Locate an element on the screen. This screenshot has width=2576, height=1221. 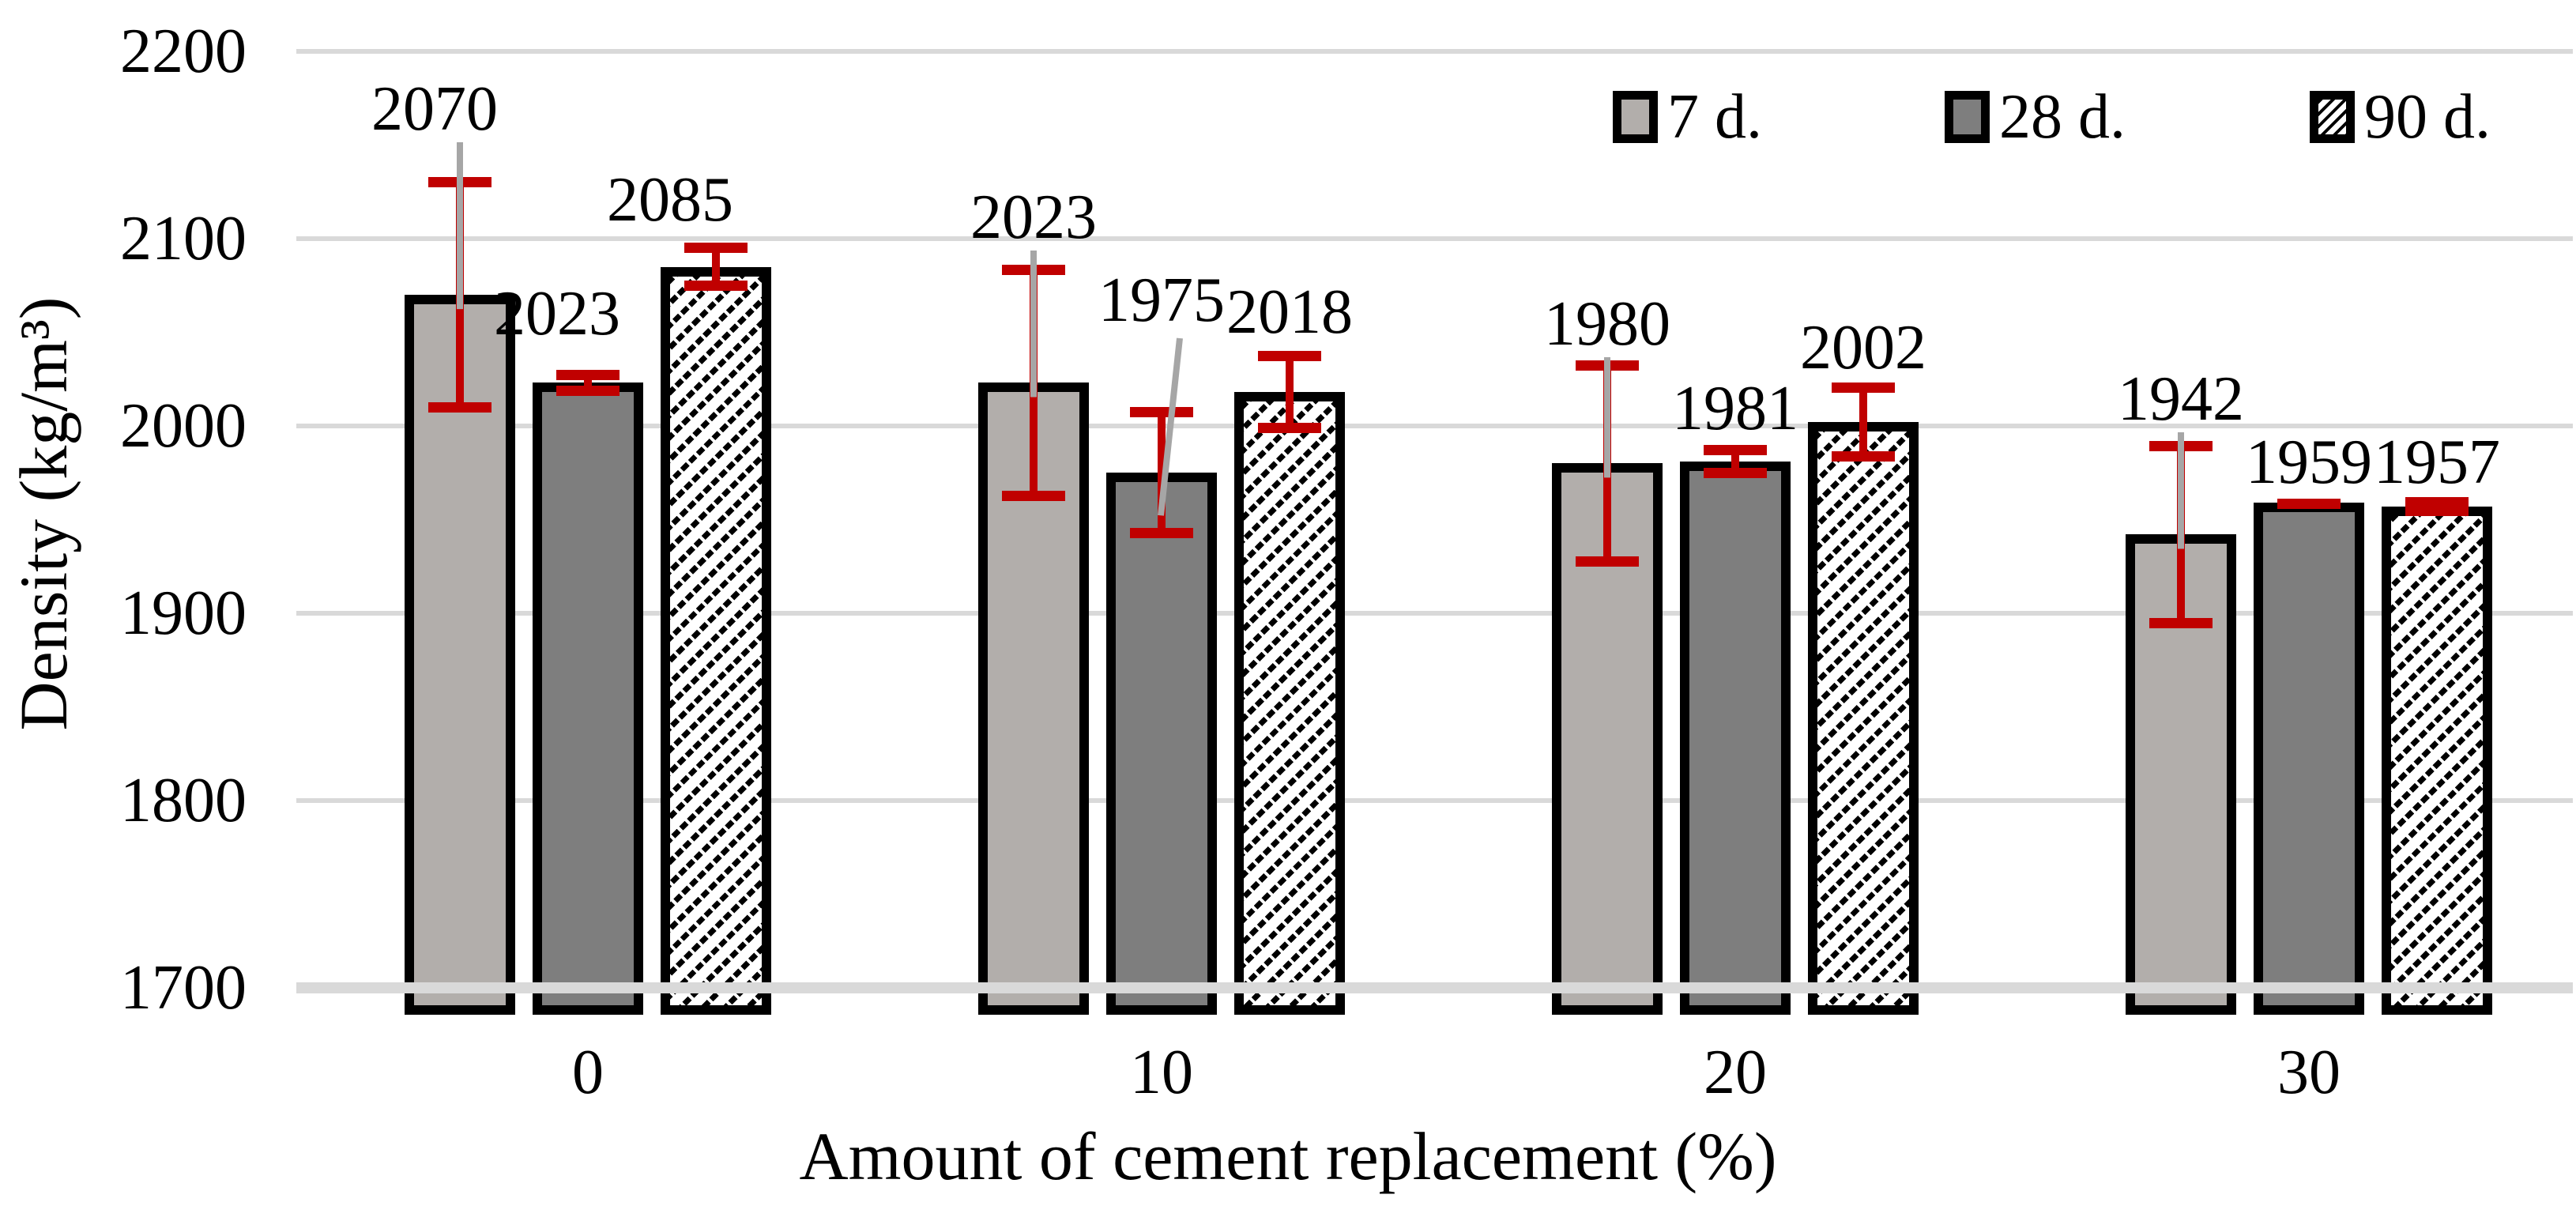
error-bar-7d-10pct is located at coordinates (1033, 383).